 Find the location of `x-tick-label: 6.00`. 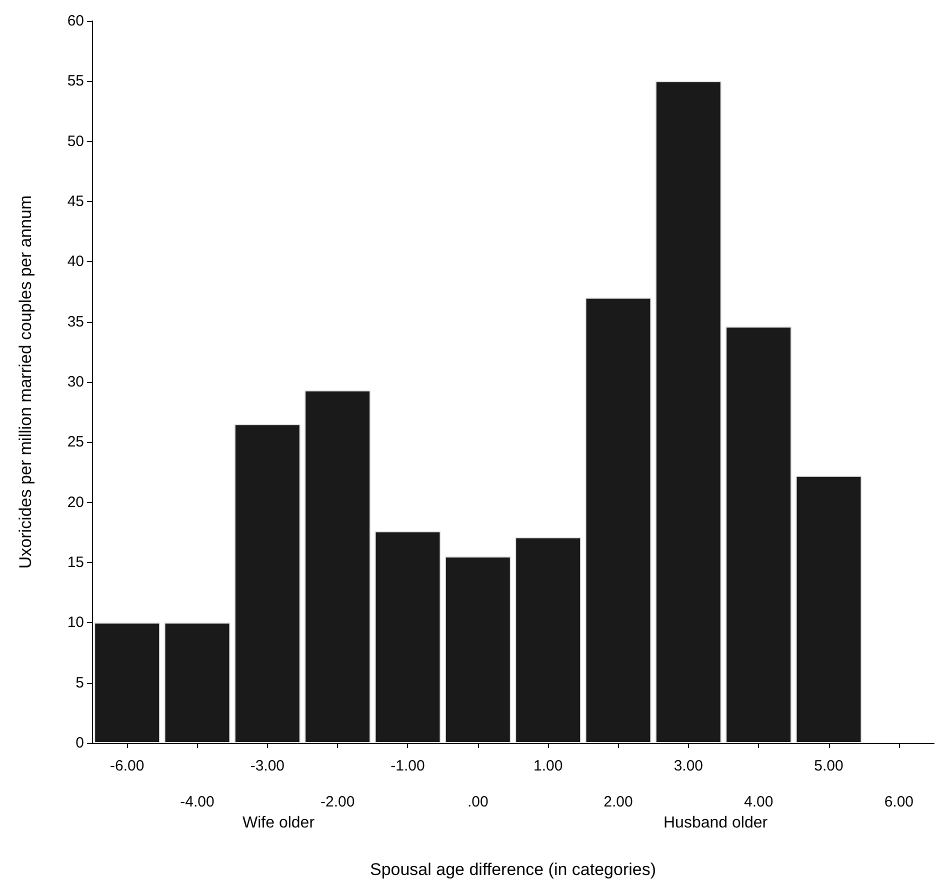

x-tick-label: 6.00 is located at coordinates (899, 802).